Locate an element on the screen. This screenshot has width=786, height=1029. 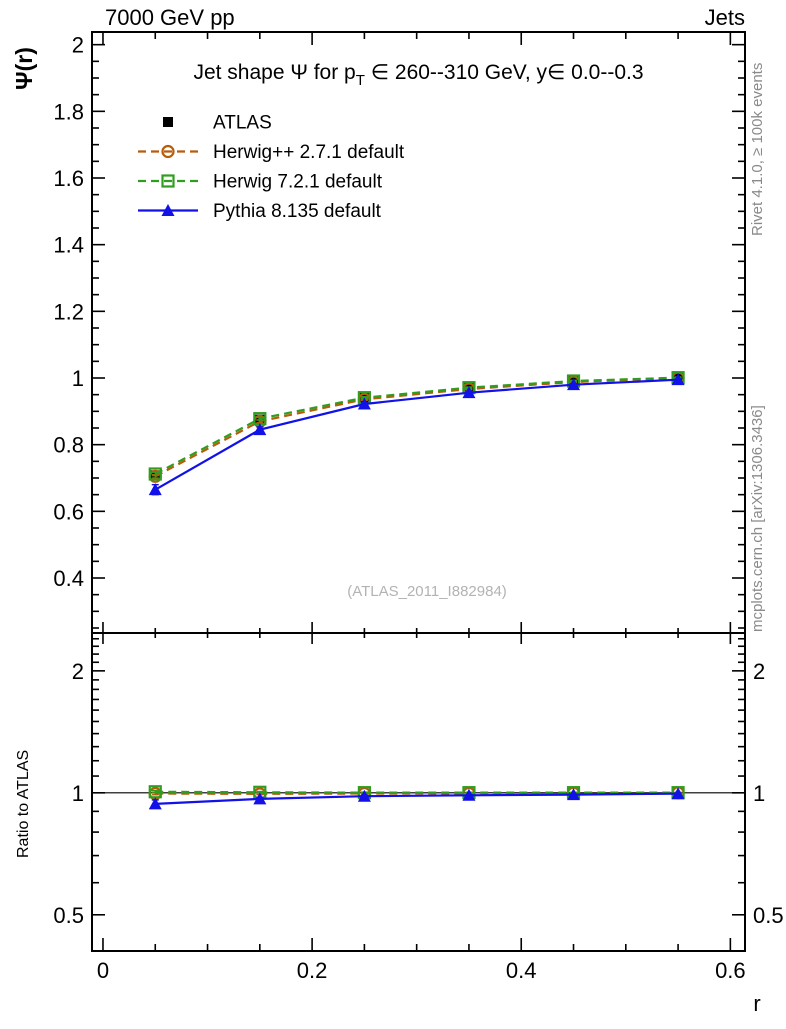
main-y-tick-label: 0.6 is located at coordinates (68, 511).